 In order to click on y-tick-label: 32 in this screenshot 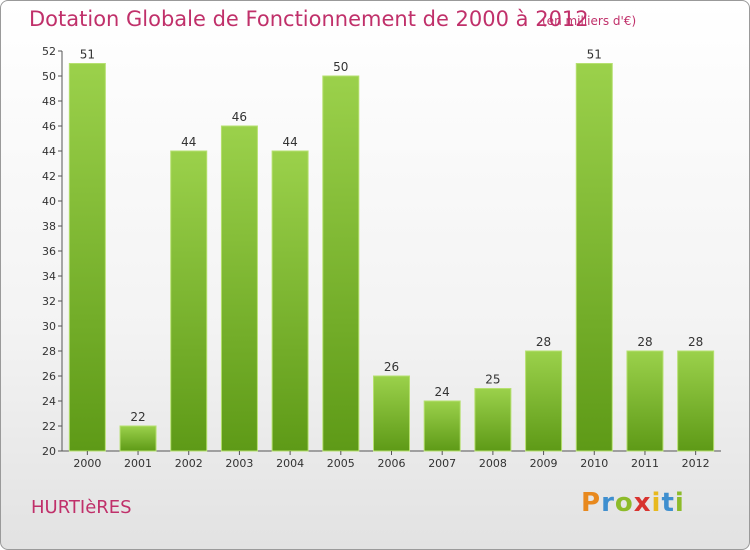, I will do `click(49, 301)`.